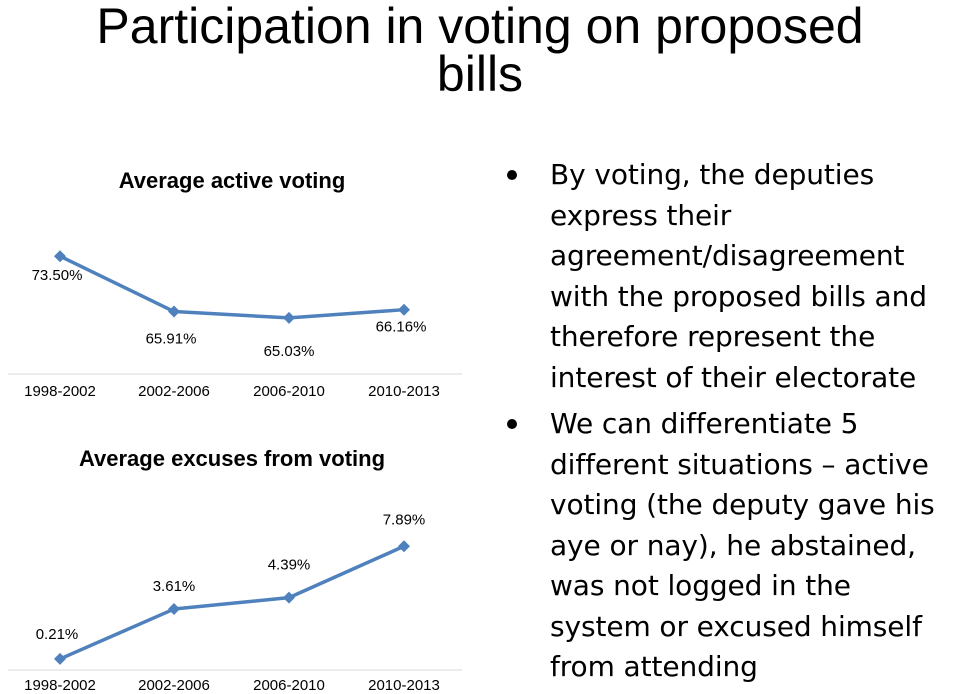 Image resolution: width=960 pixels, height=694 pixels. Describe the element at coordinates (57, 634) in the screenshot. I see `data-label: 0.21%` at that location.